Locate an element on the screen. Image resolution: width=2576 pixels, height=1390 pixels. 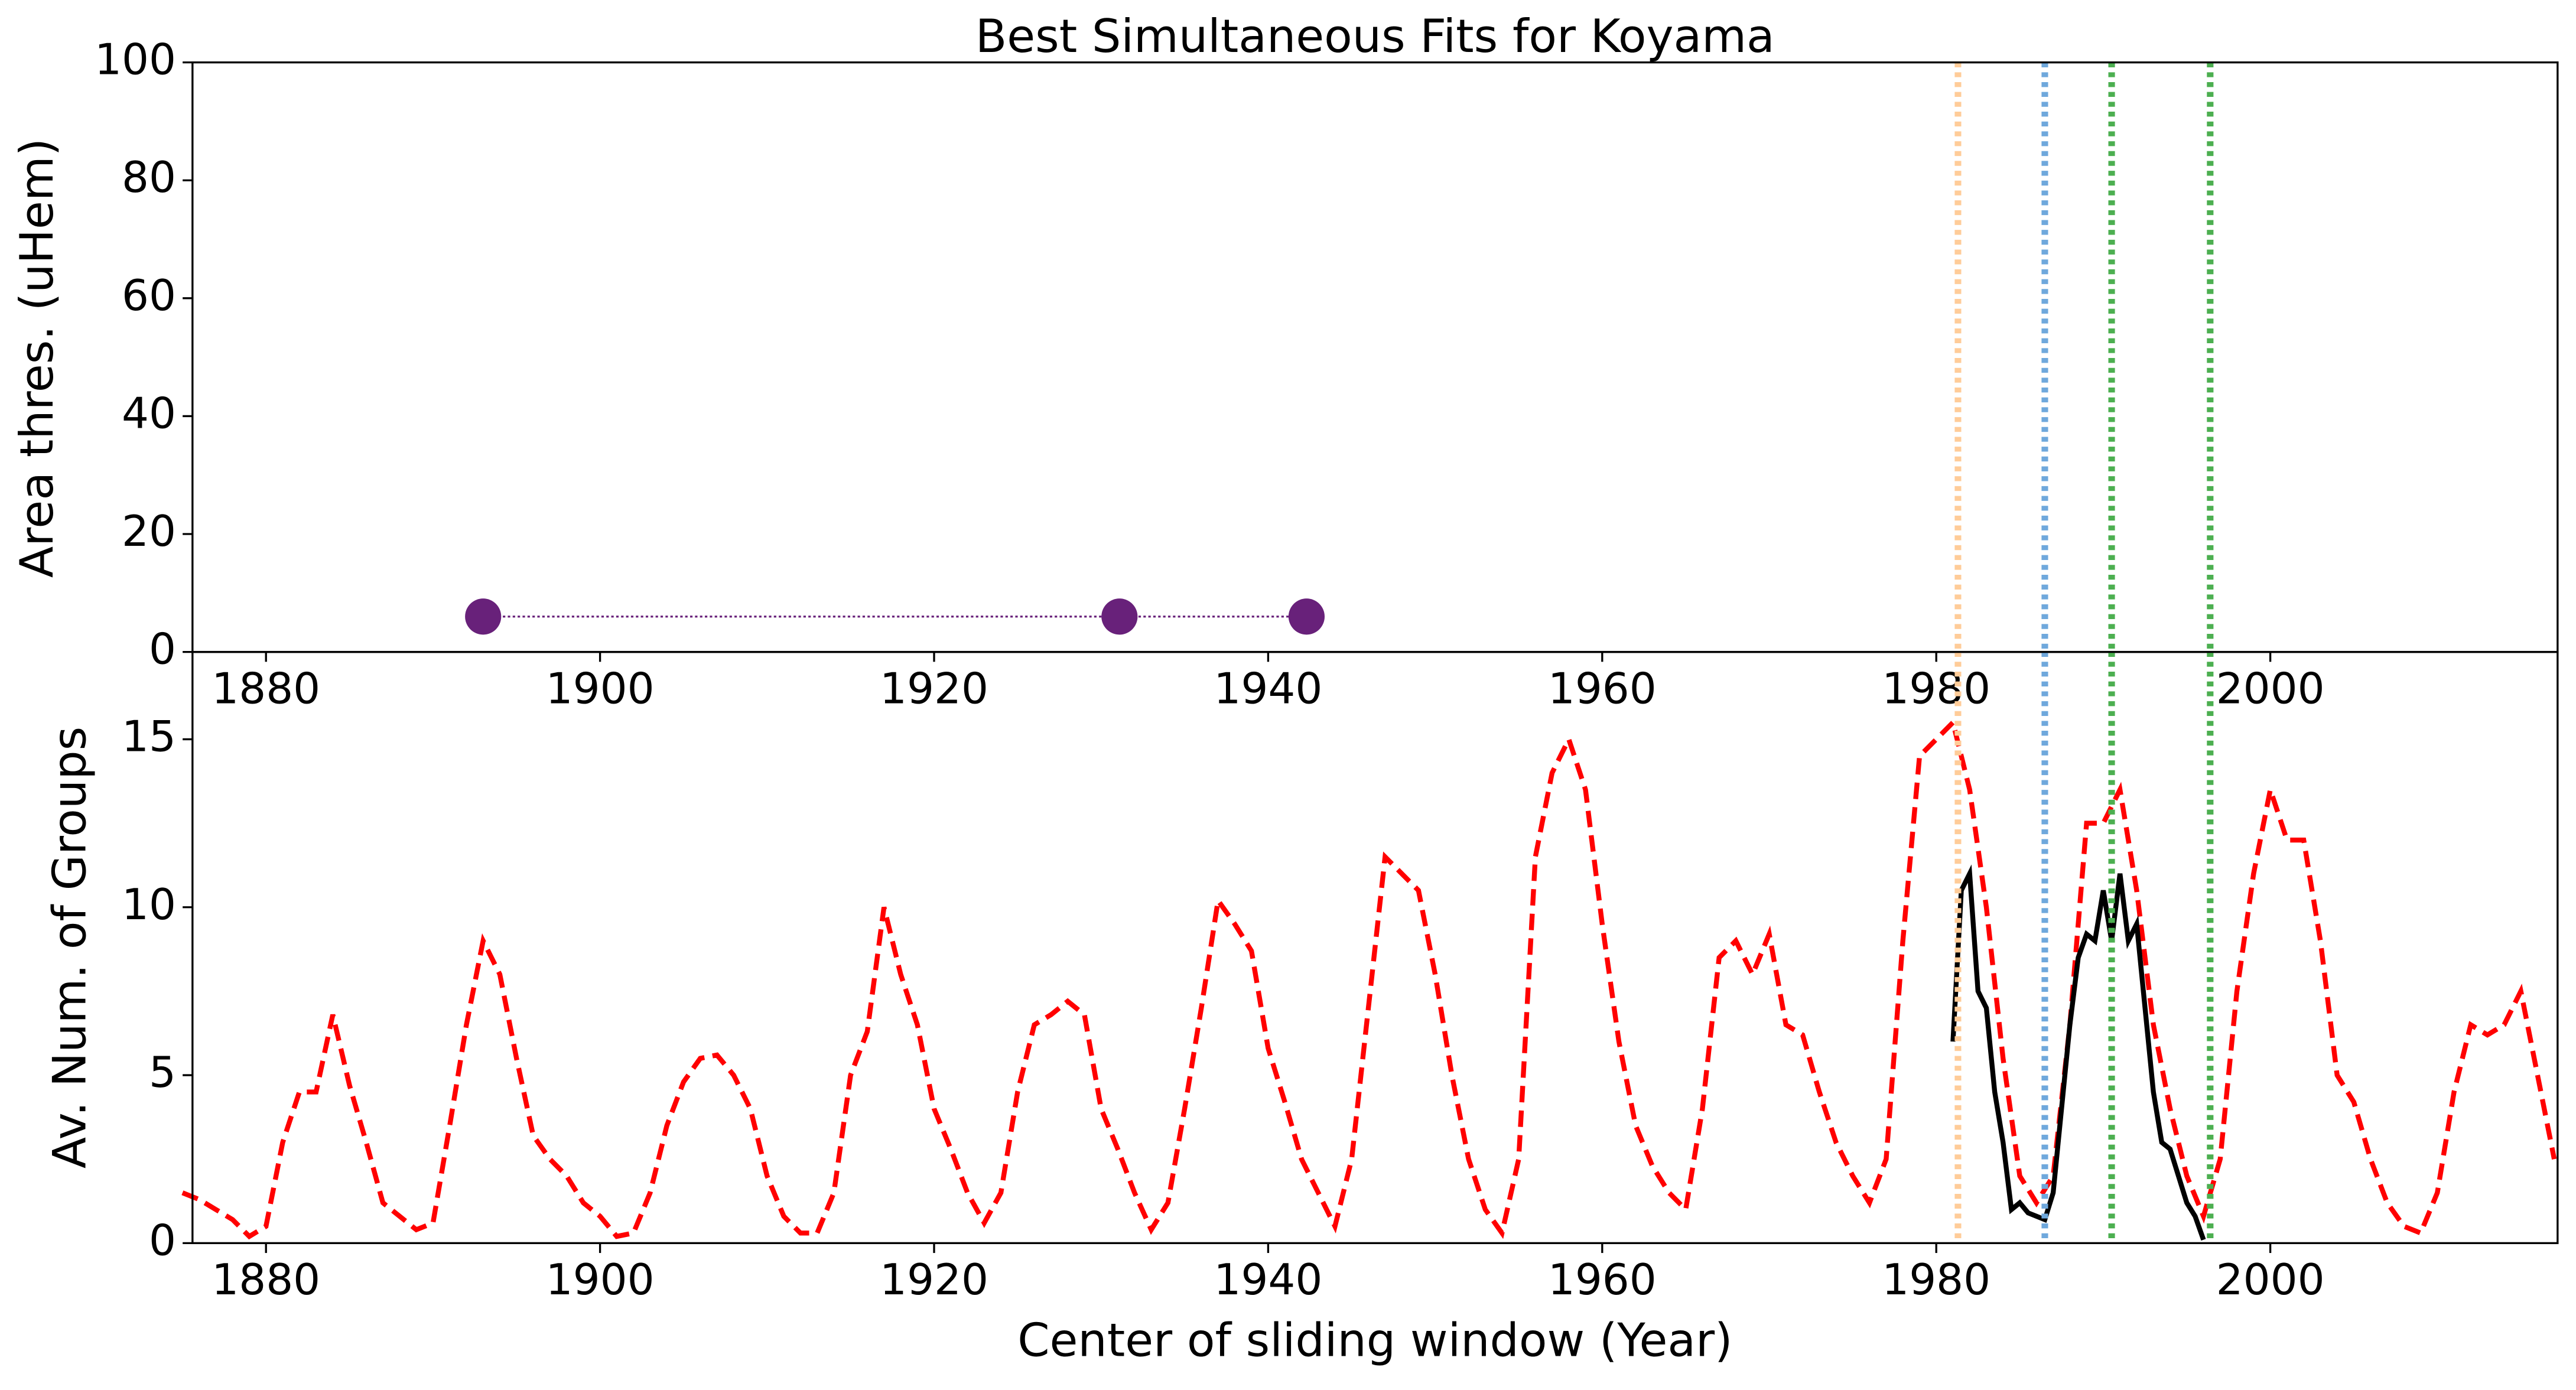
y-tick-label: 60 is located at coordinates (149, 296).